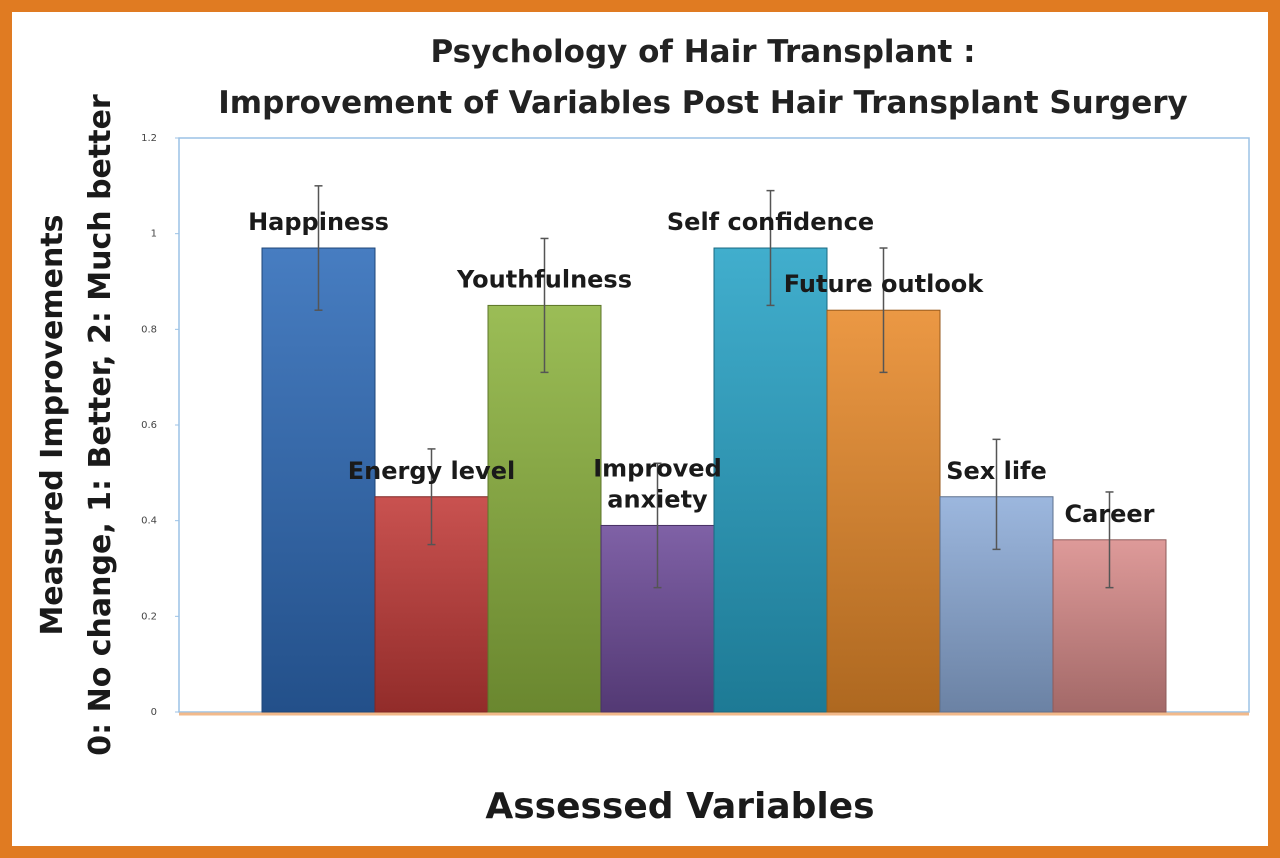 The image size is (1280, 858). Describe the element at coordinates (657, 468) in the screenshot. I see `bar-label: Improved` at that location.